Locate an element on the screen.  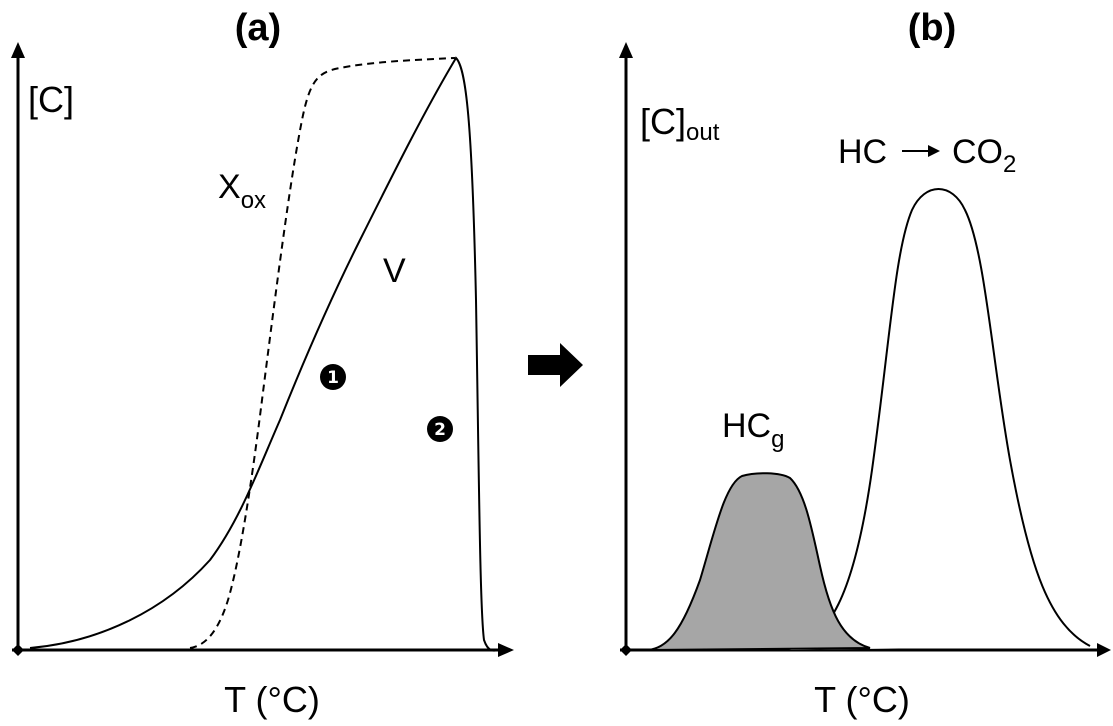
hcg-peak is located at coordinates (759, 561).